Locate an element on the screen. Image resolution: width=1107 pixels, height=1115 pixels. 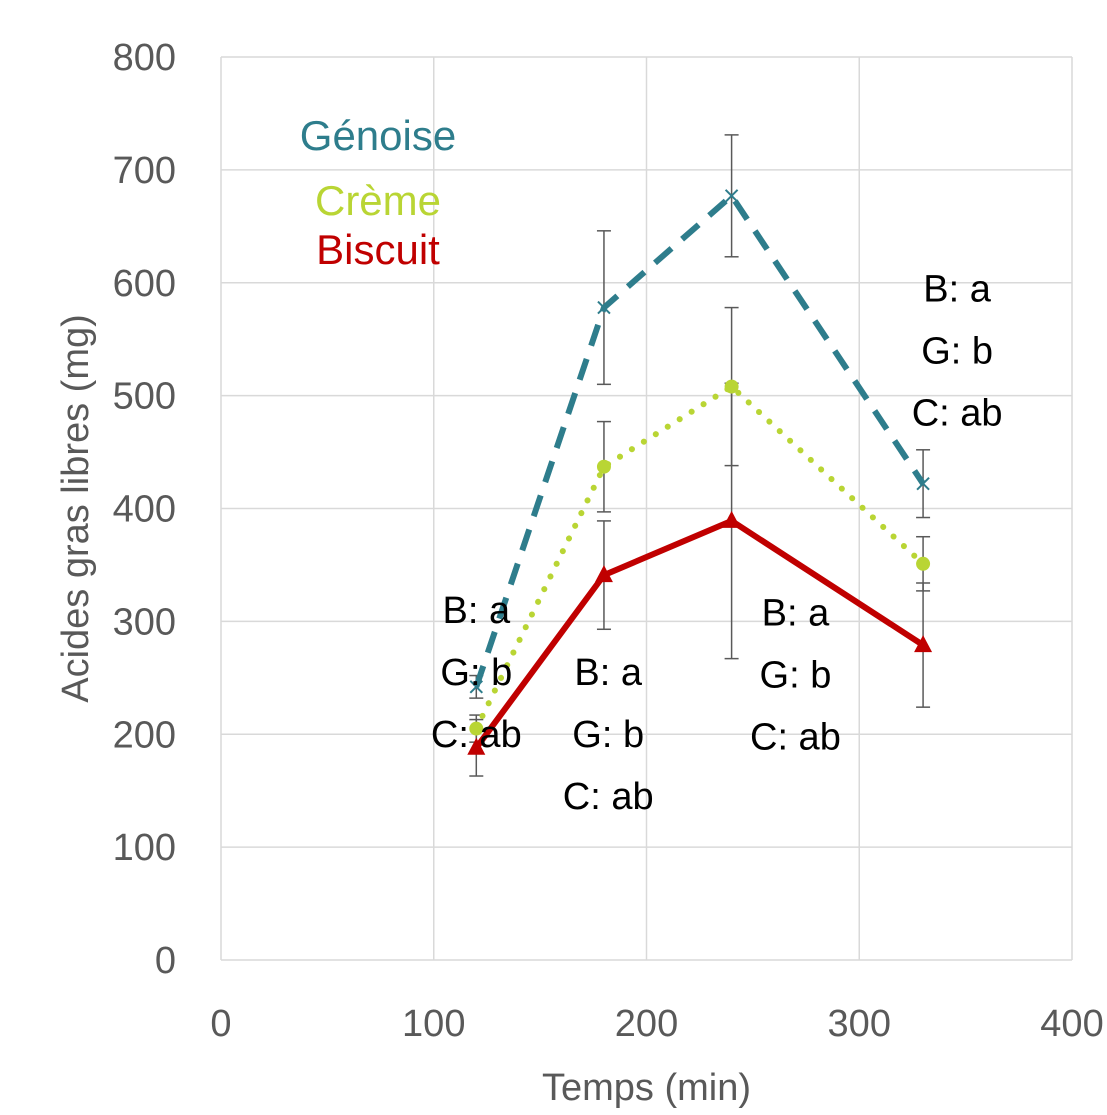
y-tick-label: 500 is located at coordinates (144, 397).